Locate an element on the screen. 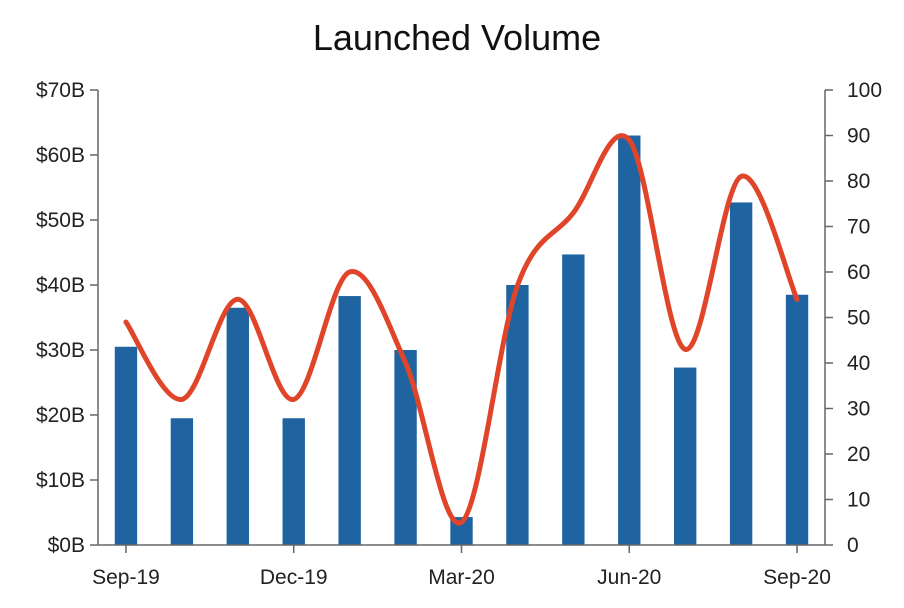  y-right-tick-label: 100 is located at coordinates (864, 90).